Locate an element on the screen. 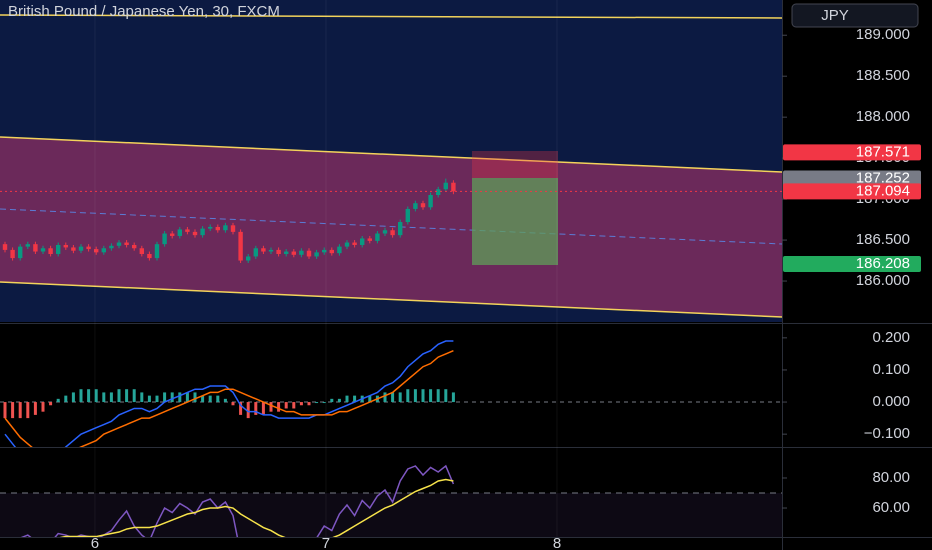 This screenshot has width=932, height=550. y-tick-label: 0.100 is located at coordinates (891, 369).